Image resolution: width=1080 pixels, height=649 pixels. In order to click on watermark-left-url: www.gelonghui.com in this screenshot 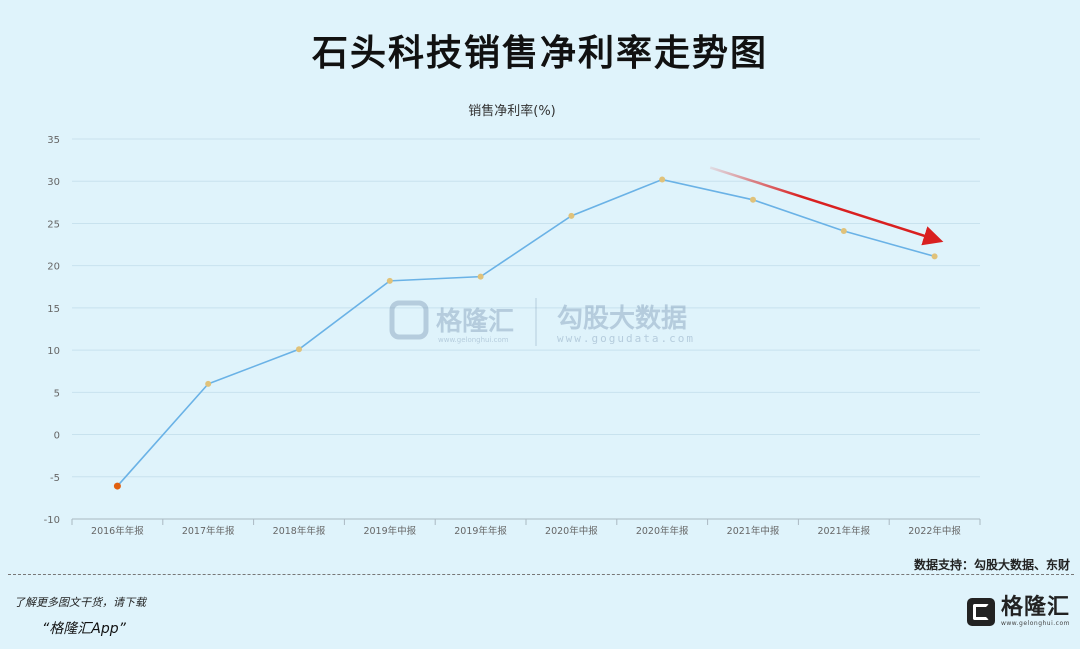, I will do `click(473, 340)`.